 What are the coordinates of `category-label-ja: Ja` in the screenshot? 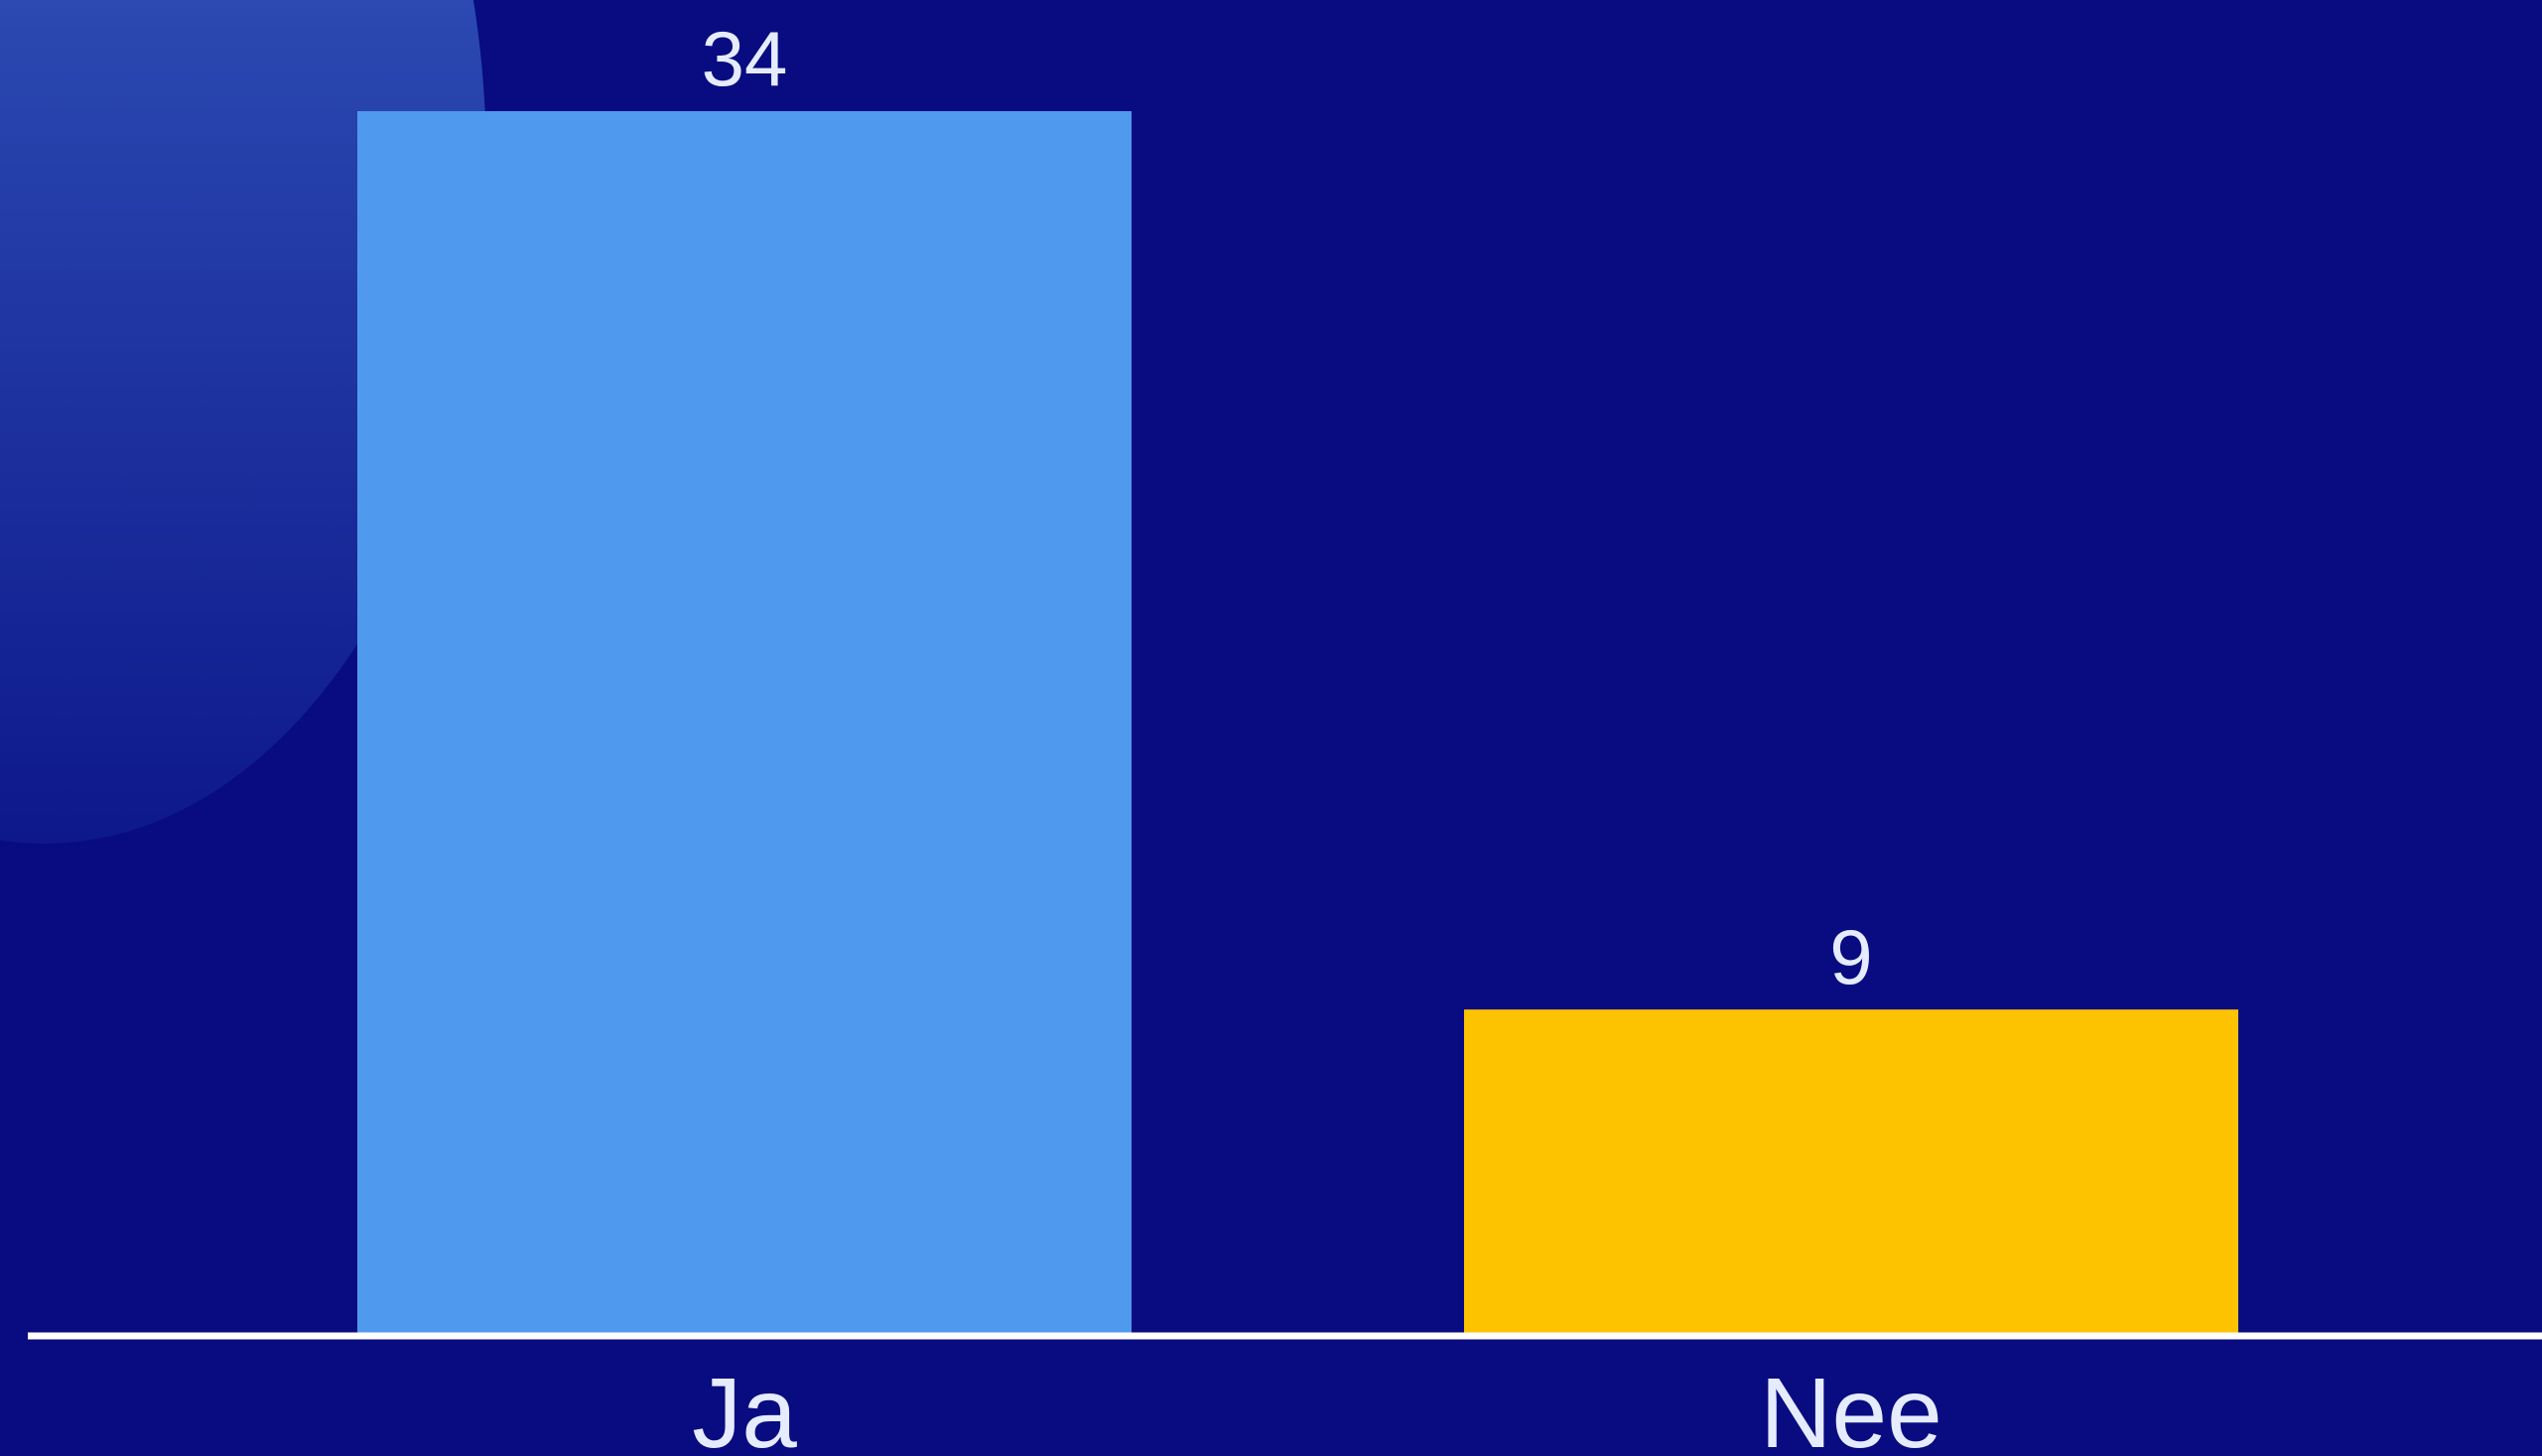 It's located at (745, 1407).